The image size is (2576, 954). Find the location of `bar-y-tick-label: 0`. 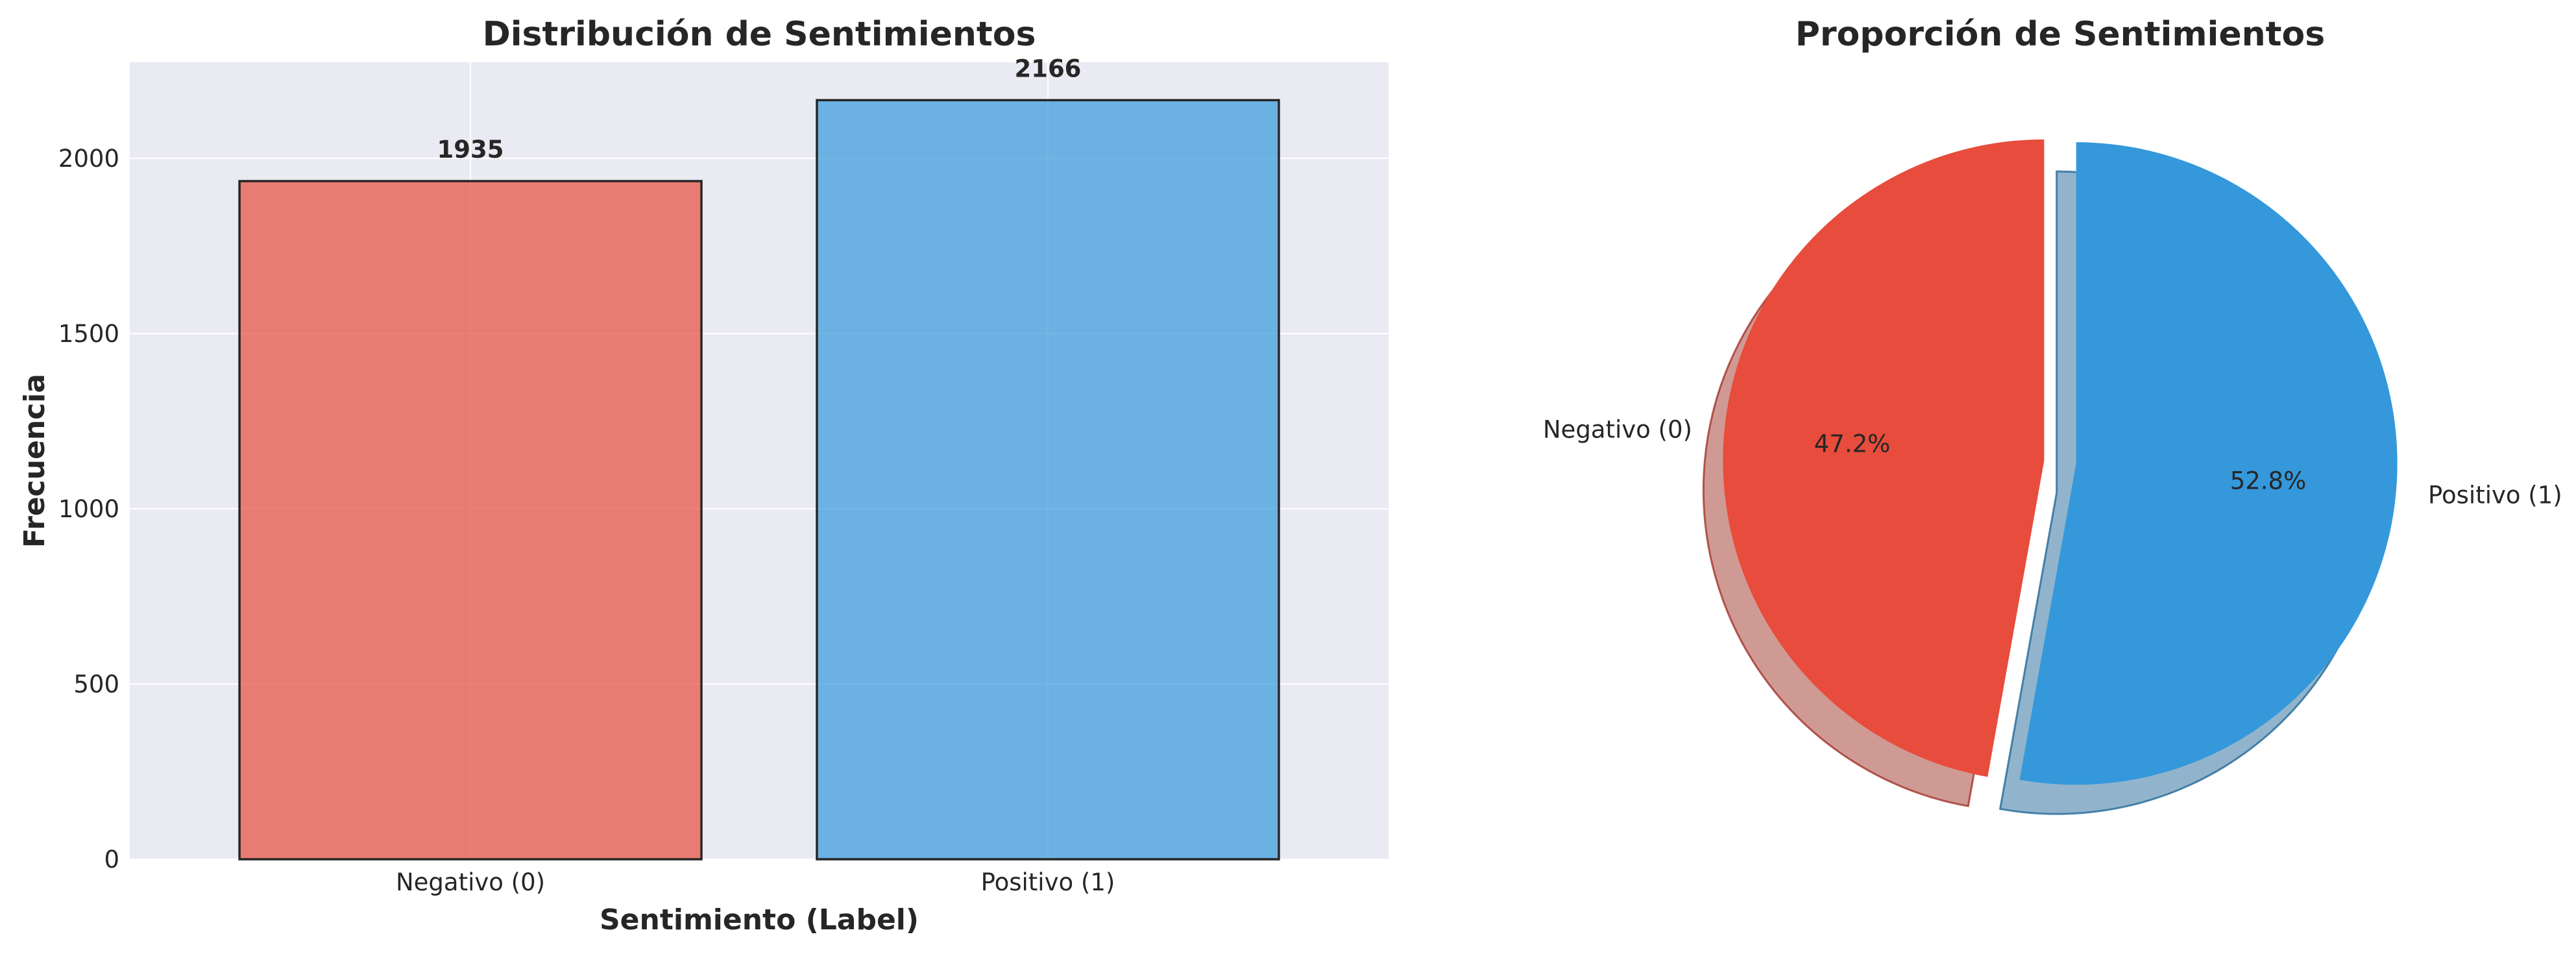

bar-y-tick-label: 0 is located at coordinates (111, 860).